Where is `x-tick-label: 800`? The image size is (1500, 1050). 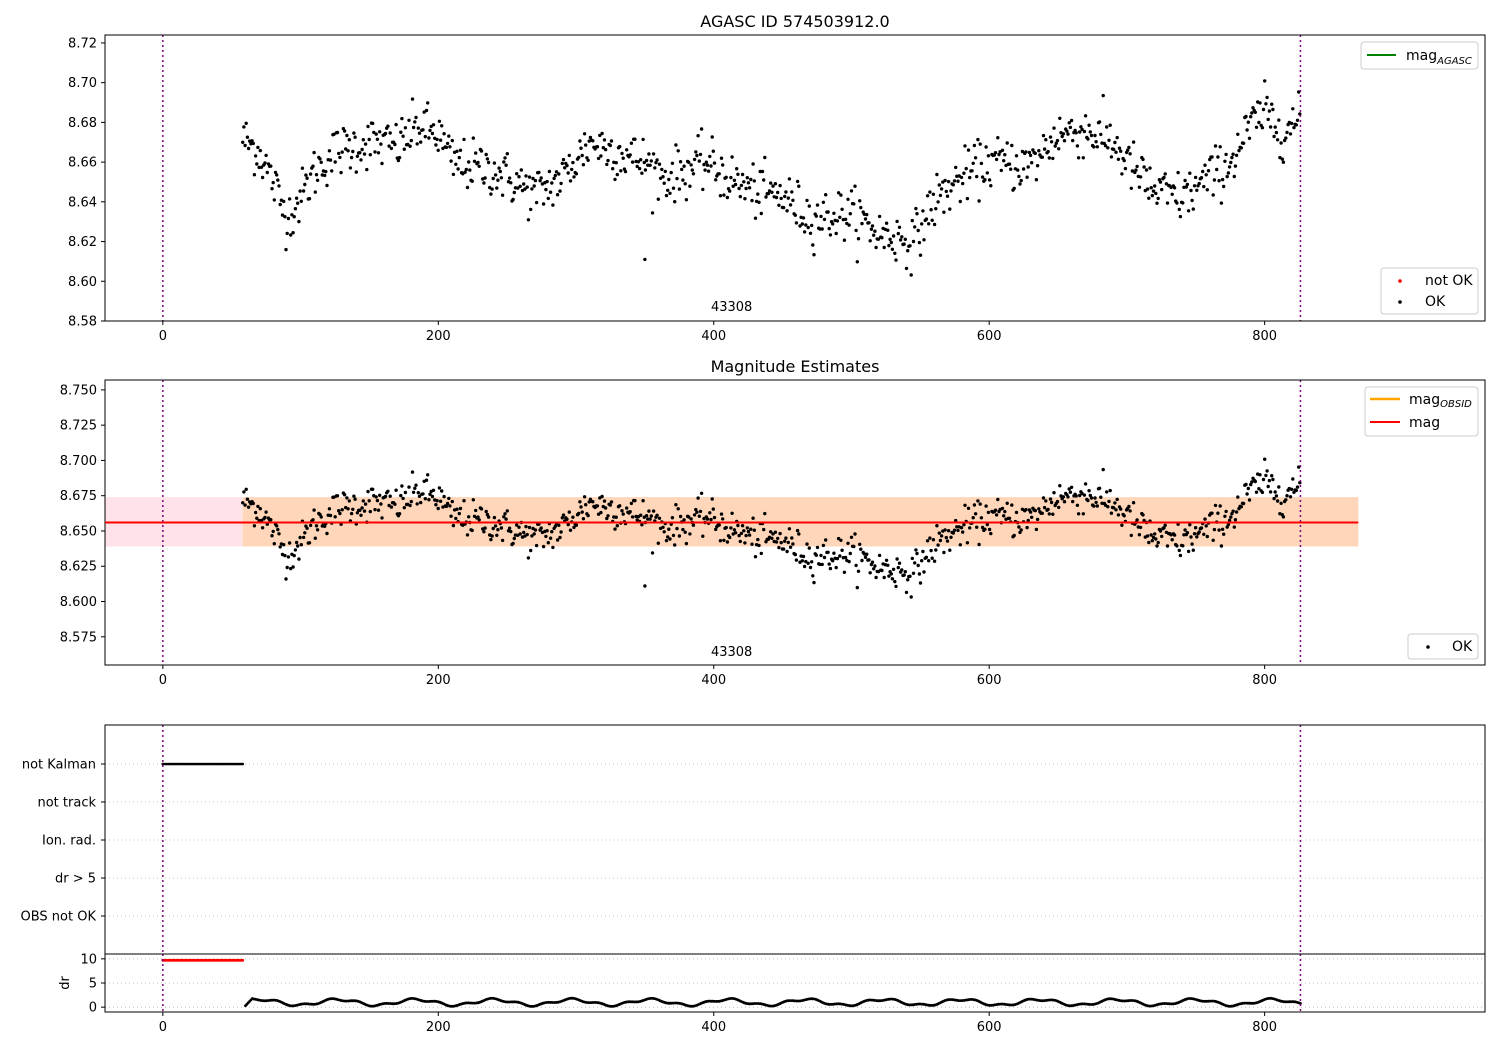
x-tick-label: 800 is located at coordinates (1264, 680).